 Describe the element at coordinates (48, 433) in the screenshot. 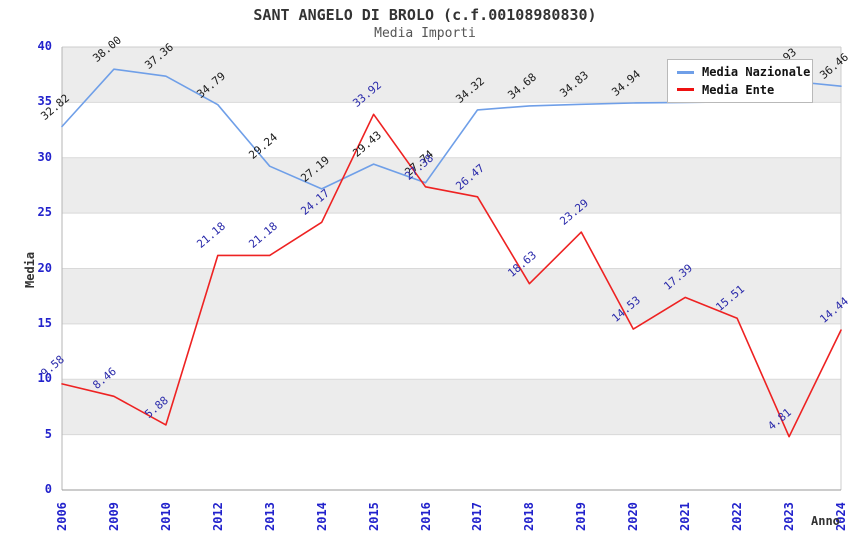

I see `y-tick-label: 5` at that location.